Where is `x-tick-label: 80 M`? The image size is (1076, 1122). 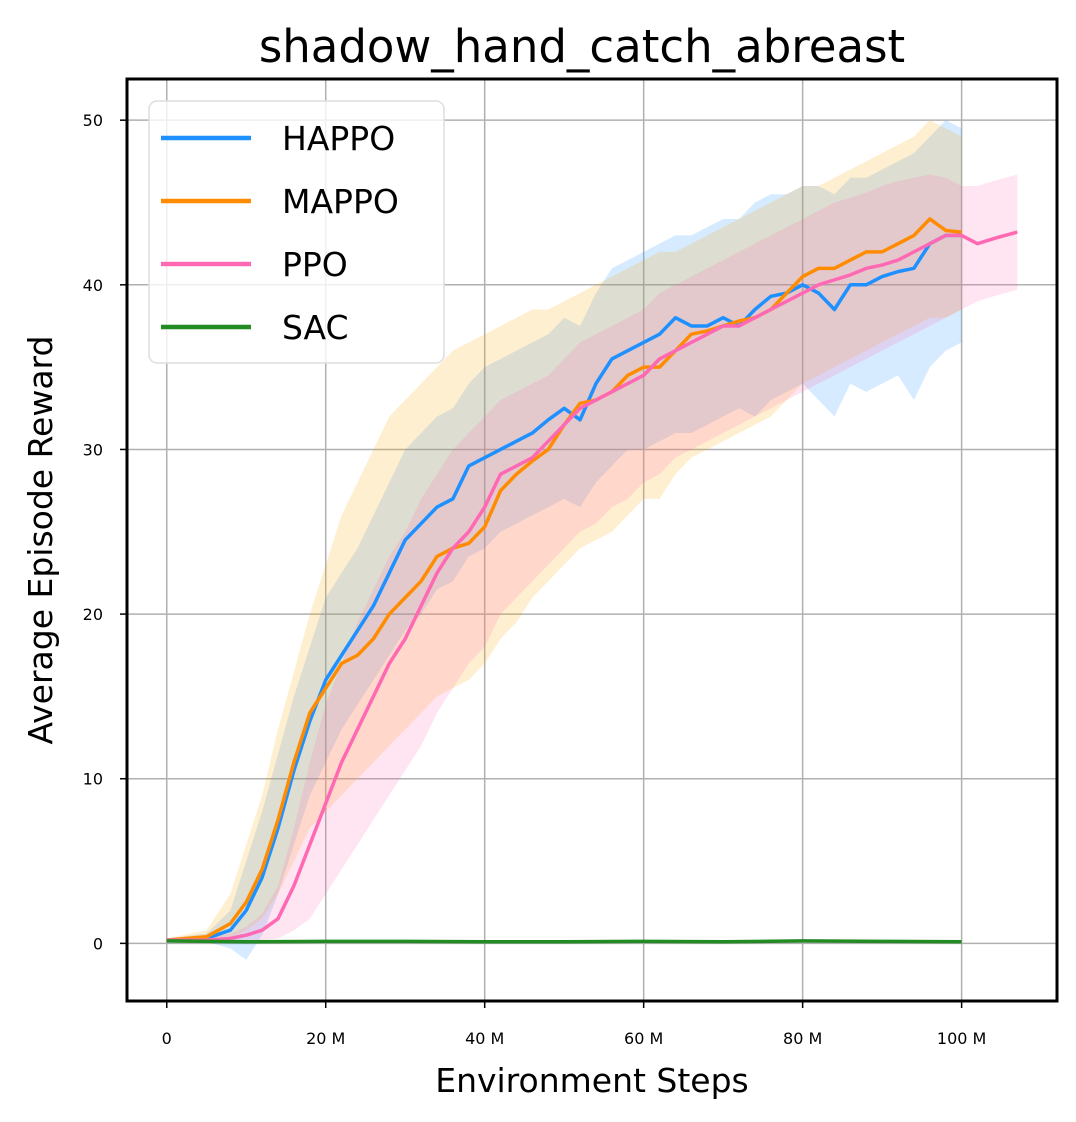 x-tick-label: 80 M is located at coordinates (802, 1038).